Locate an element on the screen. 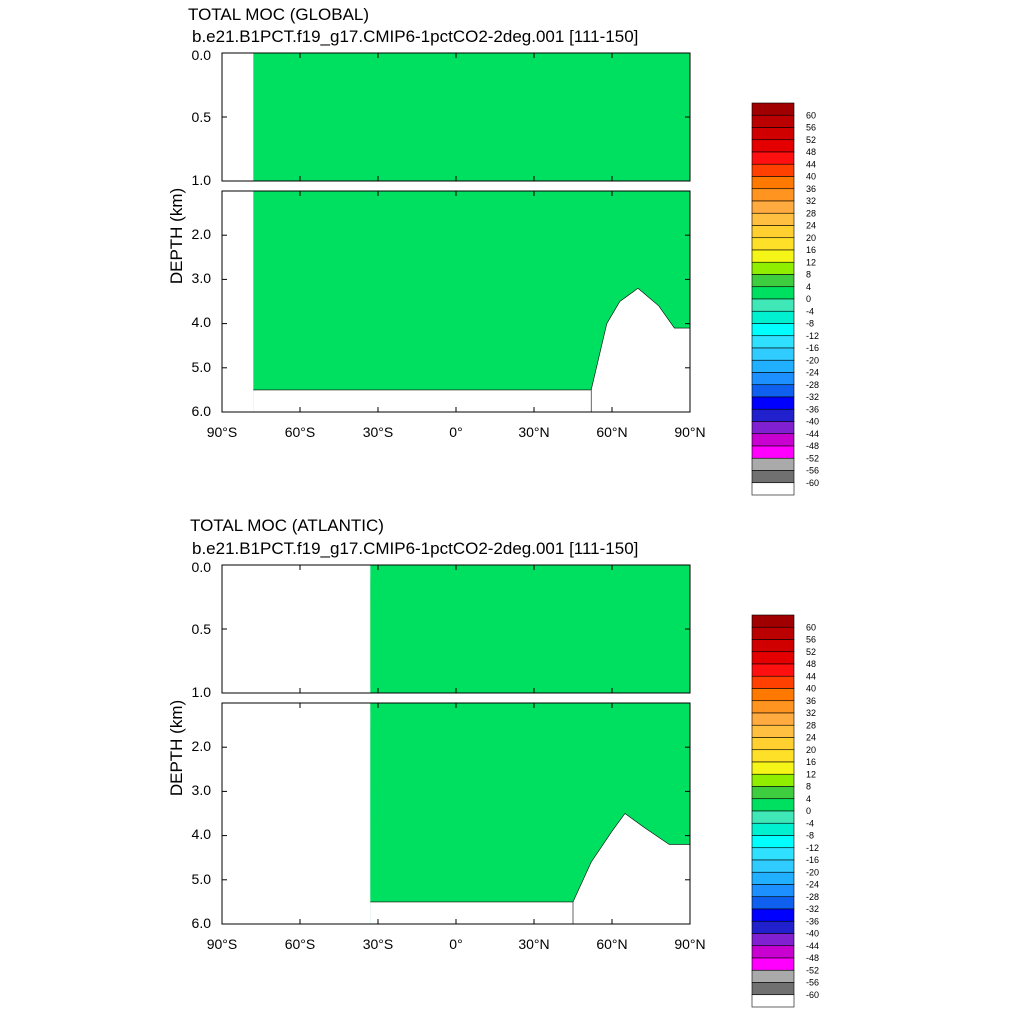 This screenshot has width=1024, height=1029. global-xtick-3: 0° is located at coordinates (455, 432).